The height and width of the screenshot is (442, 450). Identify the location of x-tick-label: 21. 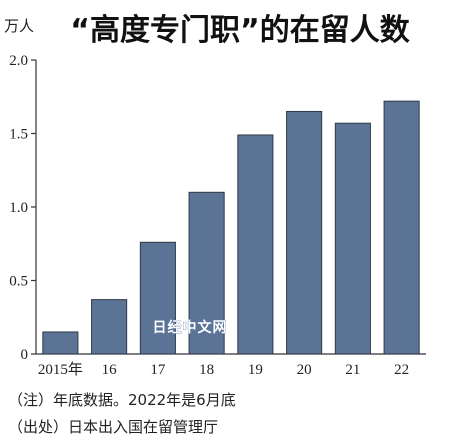
(352, 370).